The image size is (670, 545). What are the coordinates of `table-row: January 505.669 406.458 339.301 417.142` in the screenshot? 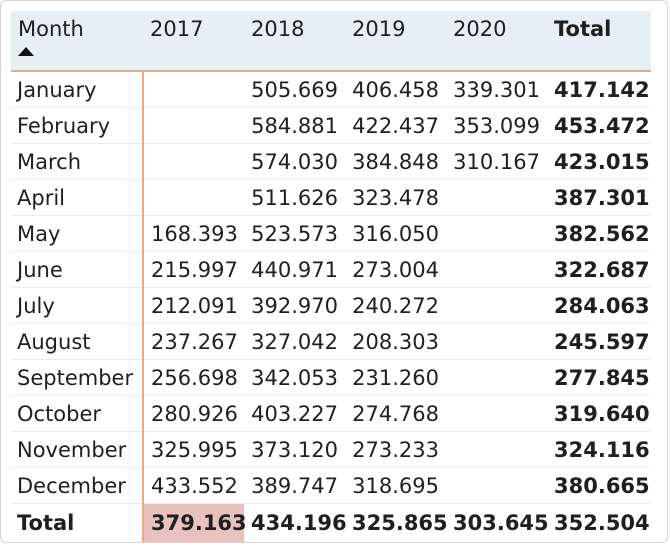 It's located at (331, 89).